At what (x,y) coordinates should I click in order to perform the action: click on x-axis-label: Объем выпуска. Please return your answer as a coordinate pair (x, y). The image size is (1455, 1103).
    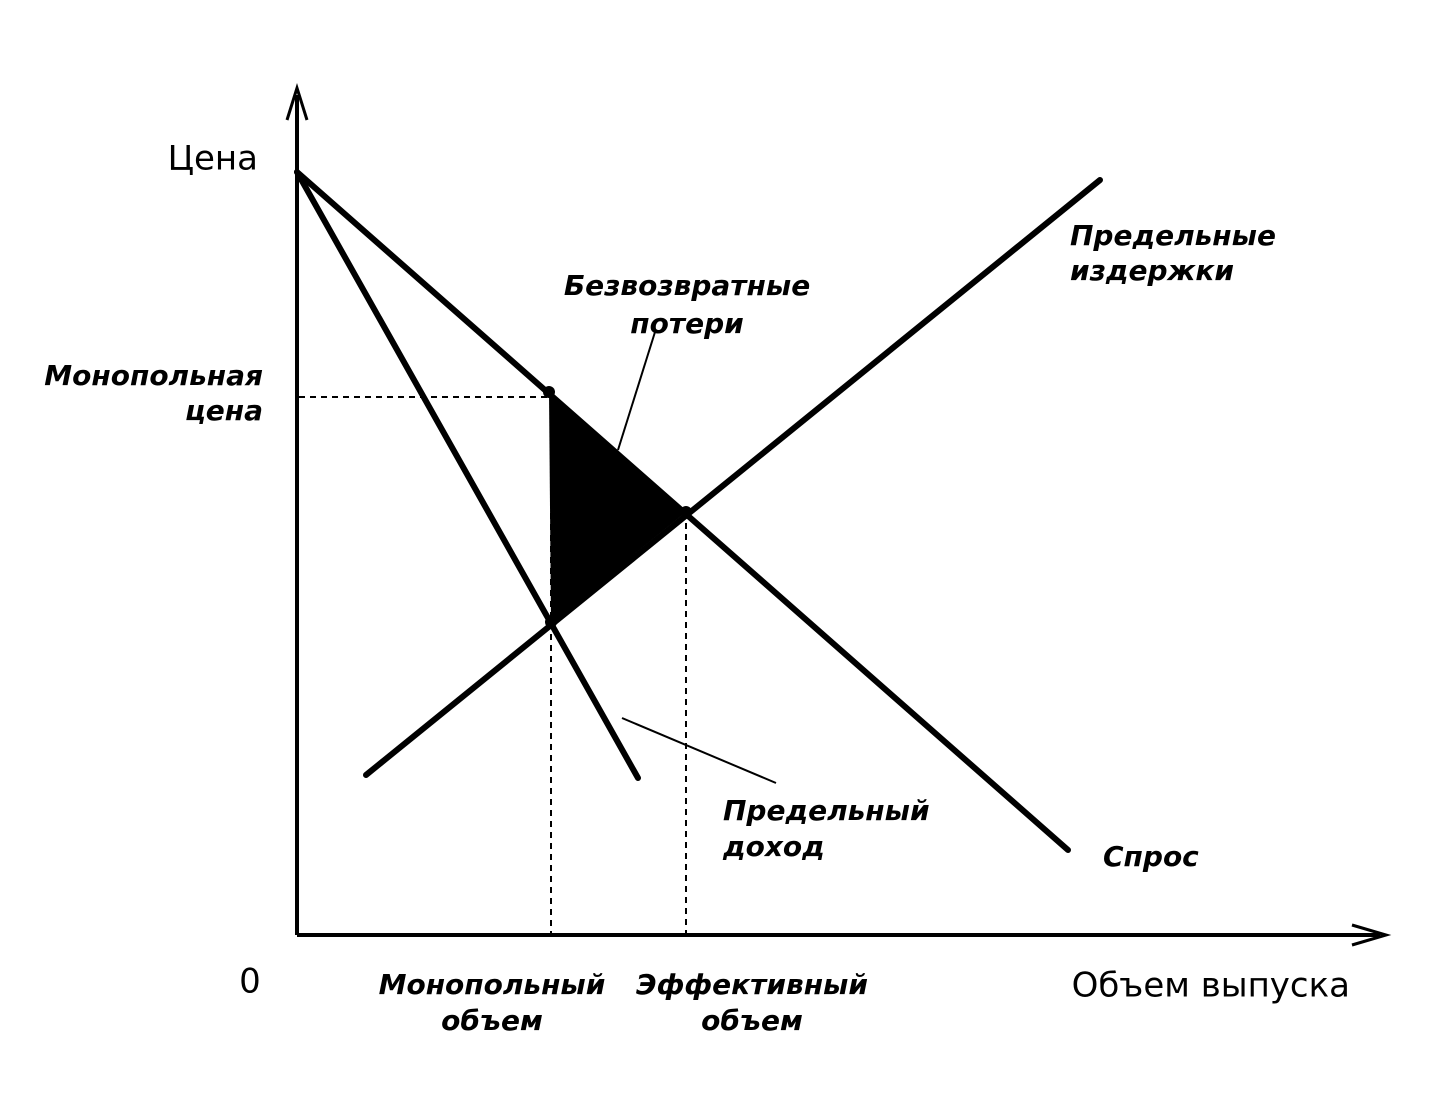
    Looking at the image, I should click on (1211, 986).